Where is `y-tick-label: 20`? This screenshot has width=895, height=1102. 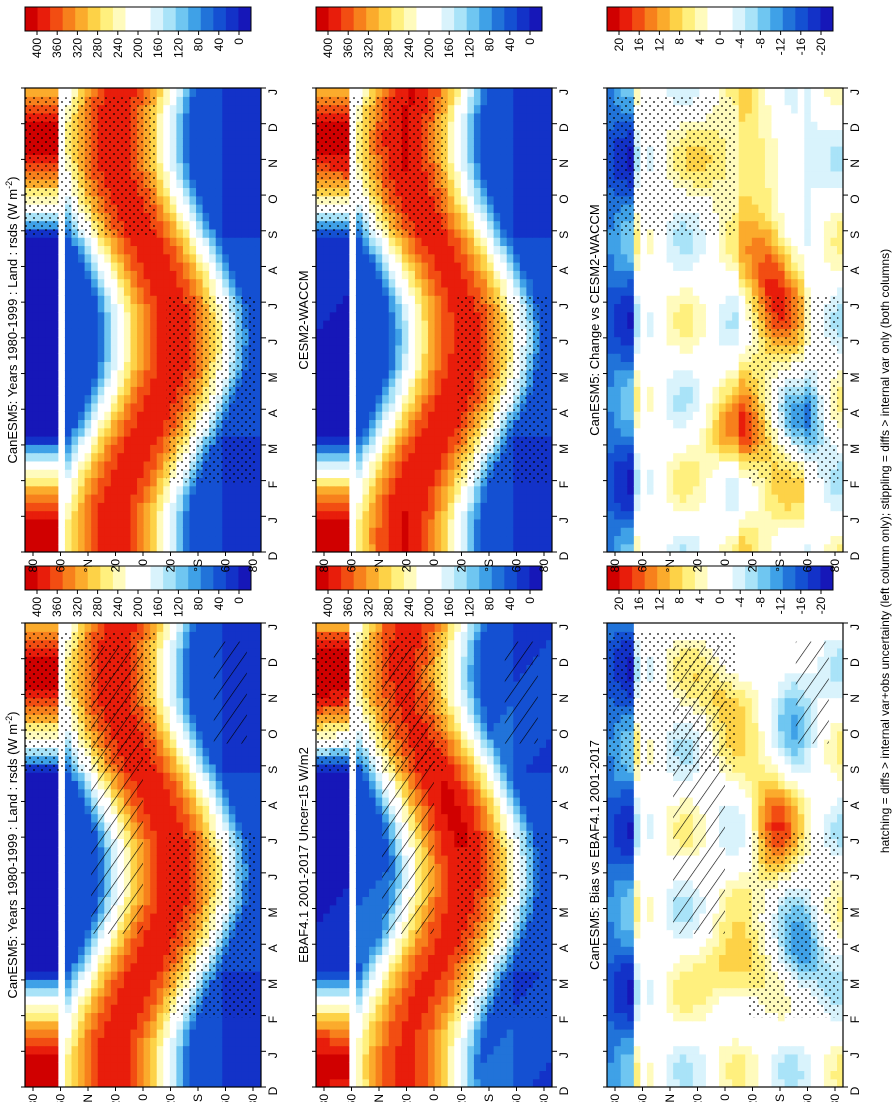
y-tick-label: 20 is located at coordinates (116, 1098).